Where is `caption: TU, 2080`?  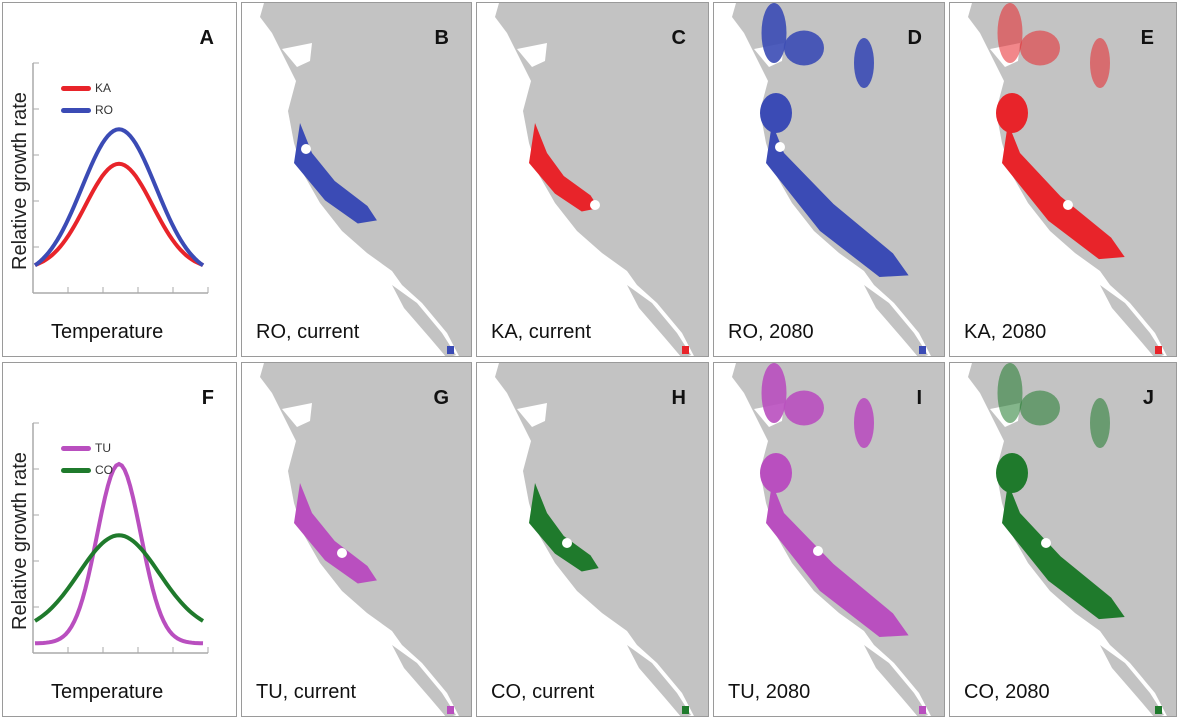 caption: TU, 2080 is located at coordinates (769, 692).